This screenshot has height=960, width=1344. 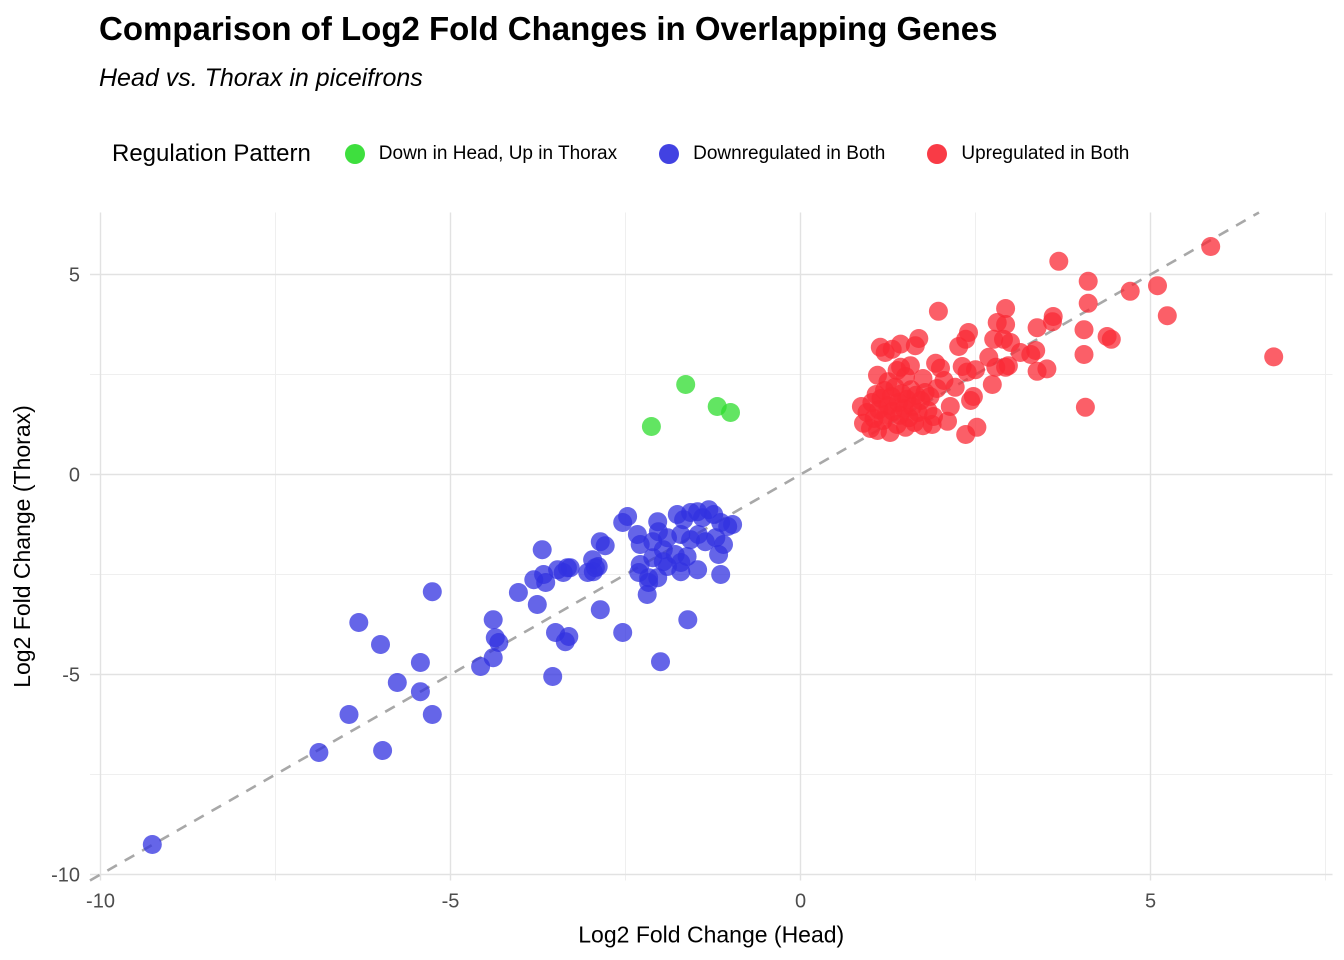 What do you see at coordinates (211, 153) in the screenshot?
I see `legend-title: Regulation Pattern` at bounding box center [211, 153].